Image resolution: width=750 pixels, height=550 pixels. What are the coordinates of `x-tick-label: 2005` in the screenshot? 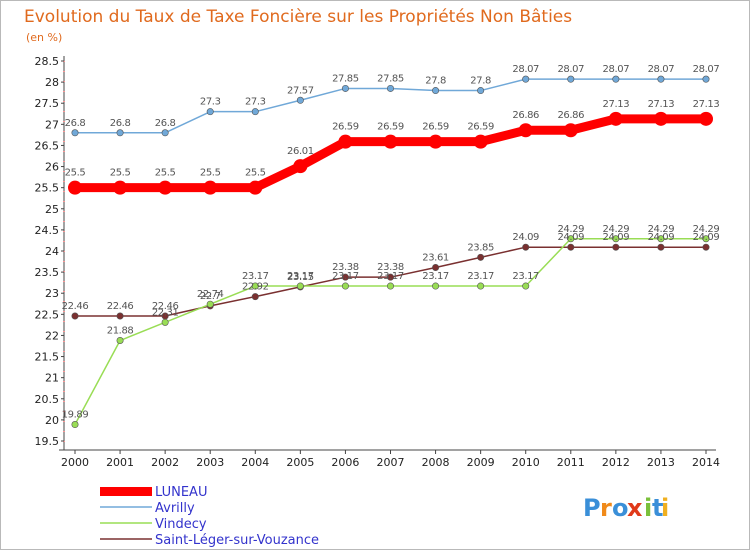 It's located at (300, 462).